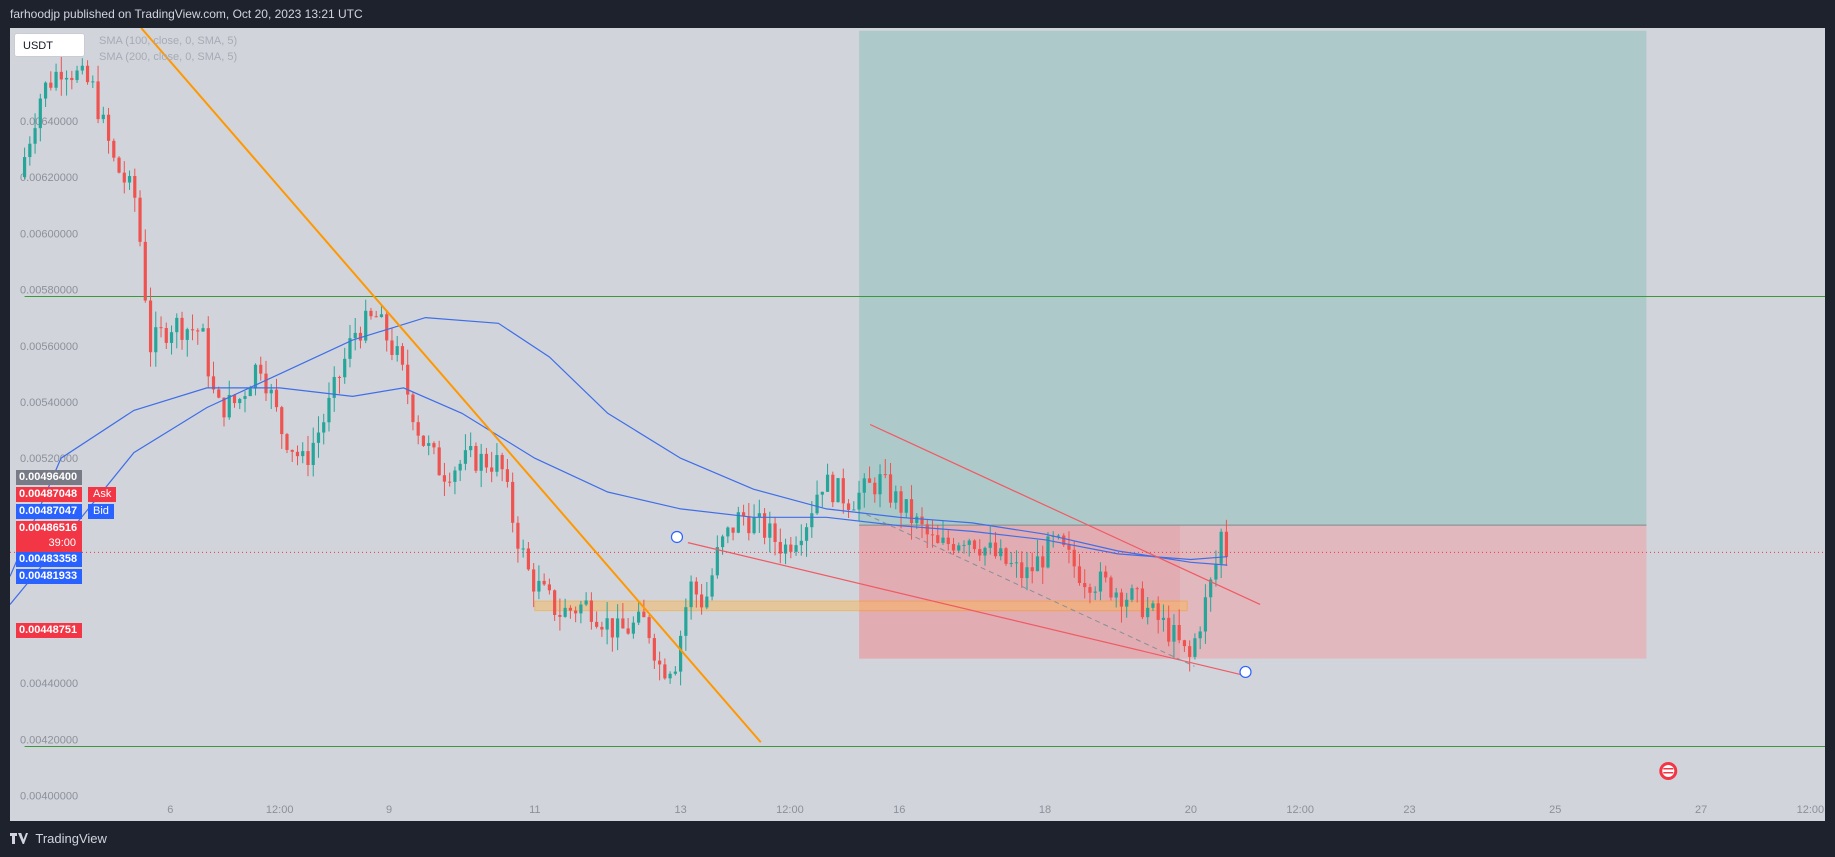 Image resolution: width=1835 pixels, height=857 pixels. I want to click on x-tick-label: 12:00, so click(280, 810).